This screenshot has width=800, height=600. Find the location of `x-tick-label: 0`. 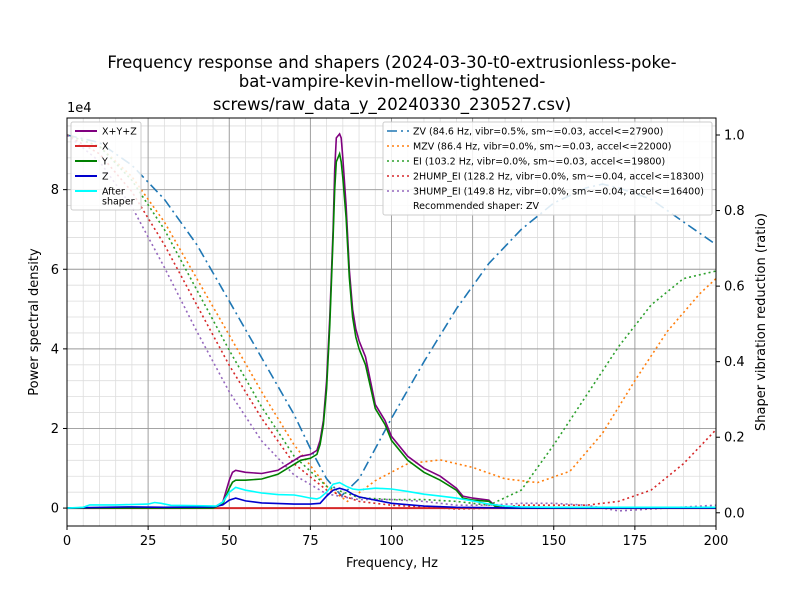

x-tick-label: 0 is located at coordinates (67, 541).